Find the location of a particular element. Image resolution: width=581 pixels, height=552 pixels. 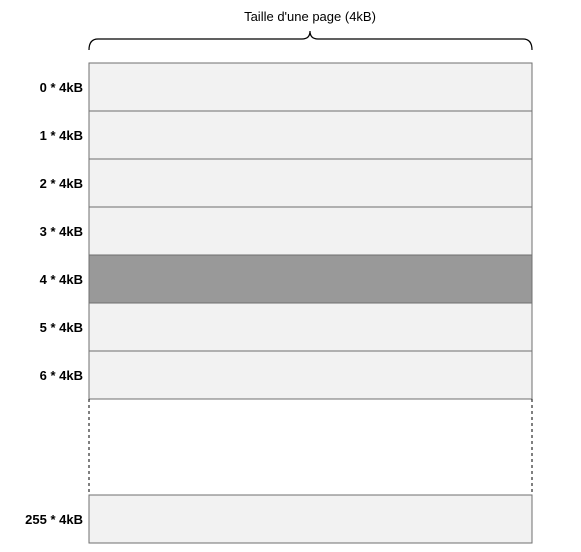

page-row-5-label: 5 * 4kB is located at coordinates (61, 327).